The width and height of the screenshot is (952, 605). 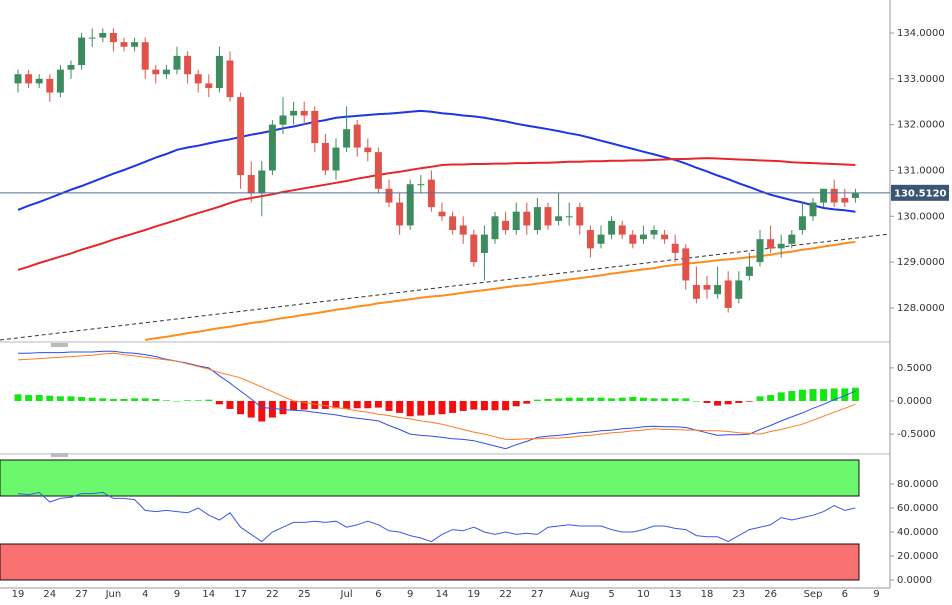 What do you see at coordinates (770, 594) in the screenshot?
I see `x-tick-label: 26` at bounding box center [770, 594].